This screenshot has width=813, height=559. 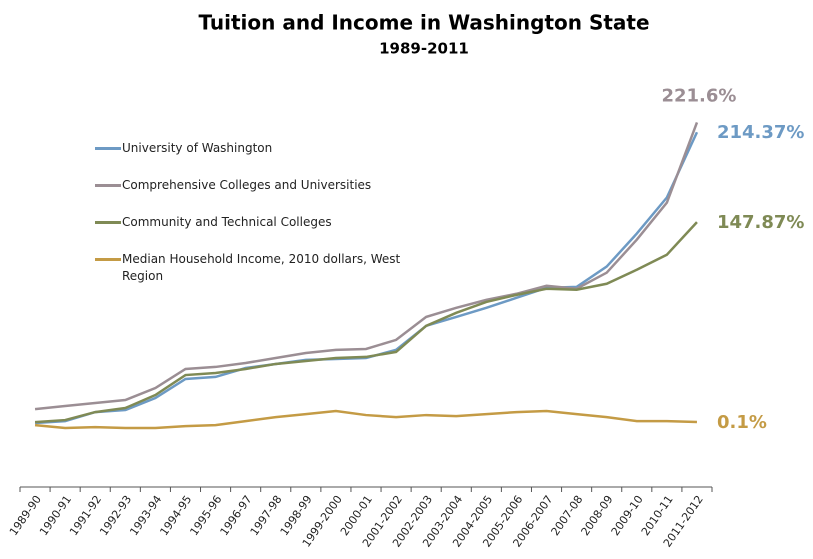 I want to click on legend-item: University of Washington, so click(x=251, y=148).